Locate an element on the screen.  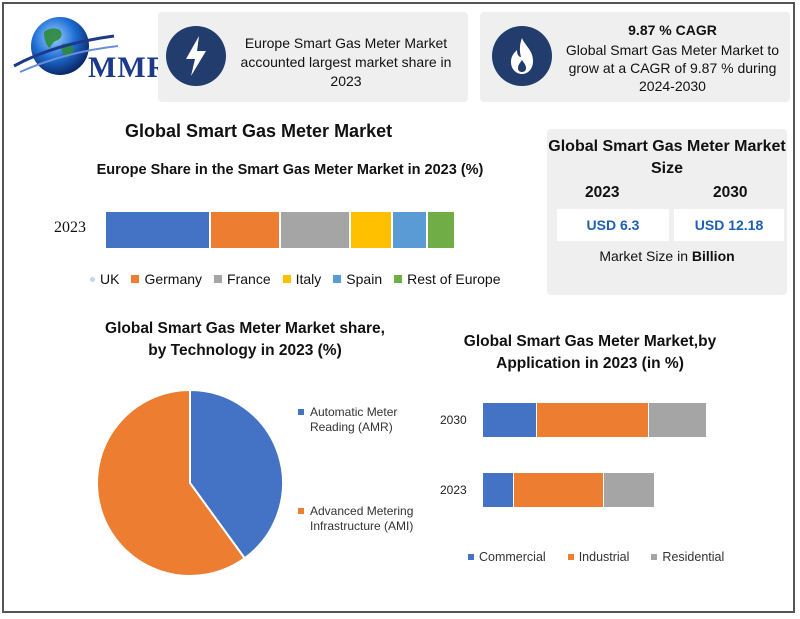
europe-legend-france: France is located at coordinates (242, 279).